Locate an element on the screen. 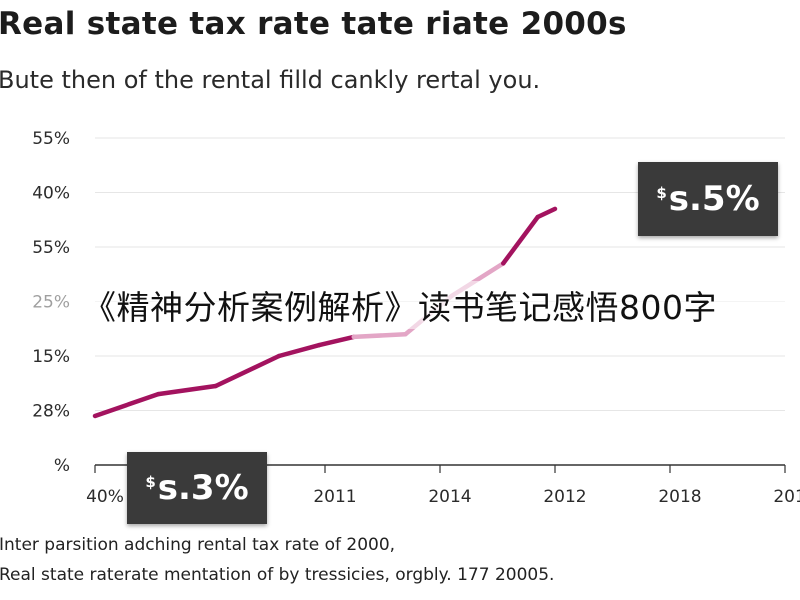 Image resolution: width=800 pixels, height=600 pixels. callout-low-label: s.3% is located at coordinates (203, 488).